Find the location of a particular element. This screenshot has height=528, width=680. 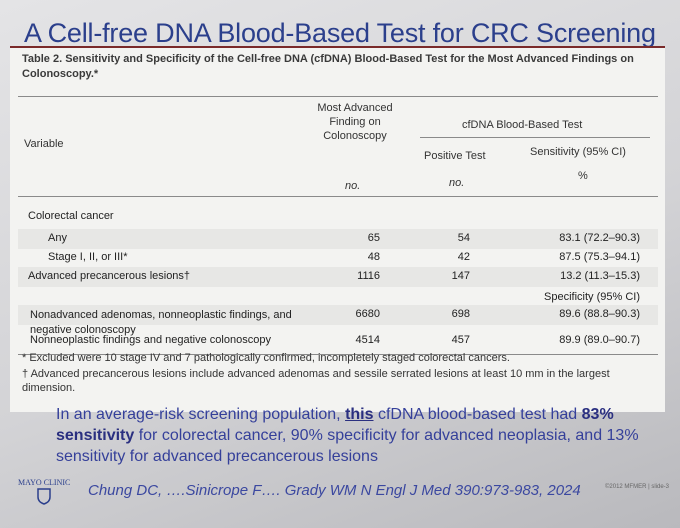

logo-shield is located at coordinates (44, 496).